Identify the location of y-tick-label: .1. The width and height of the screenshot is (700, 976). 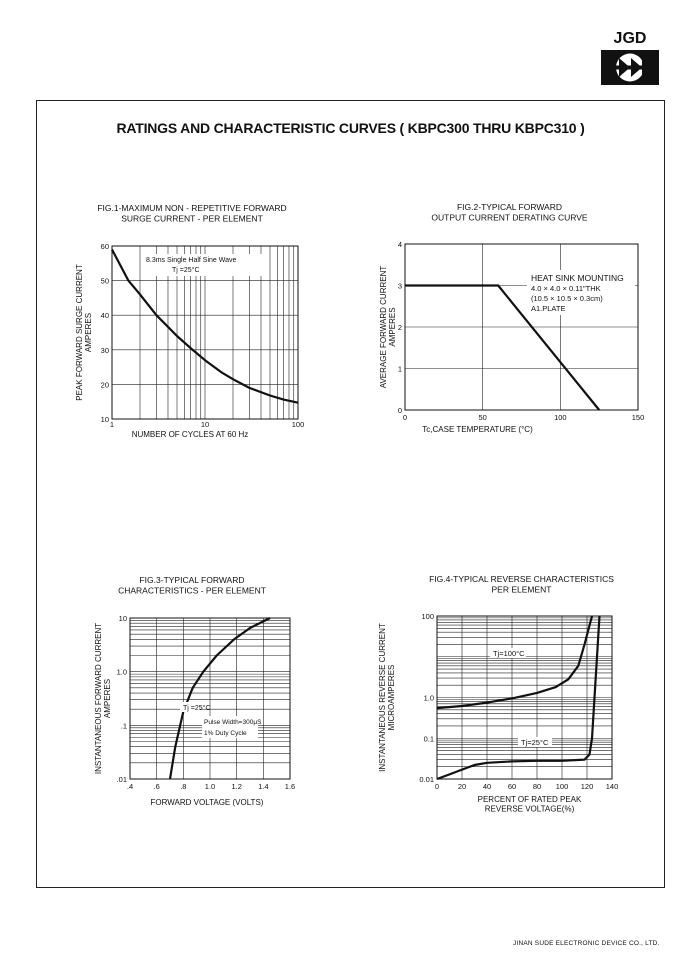
(124, 725).